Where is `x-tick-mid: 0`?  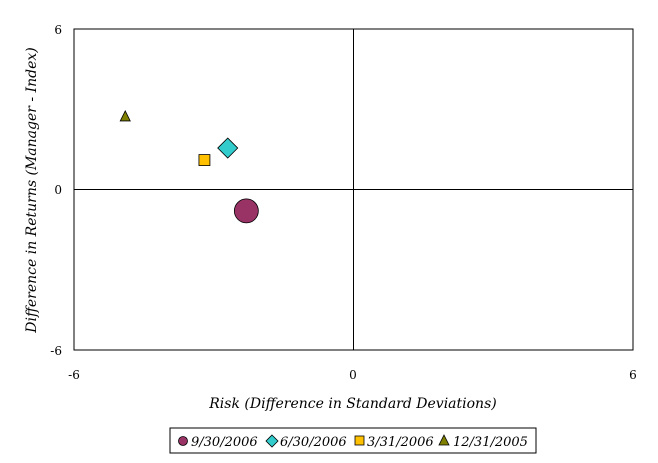
x-tick-mid: 0 is located at coordinates (353, 375).